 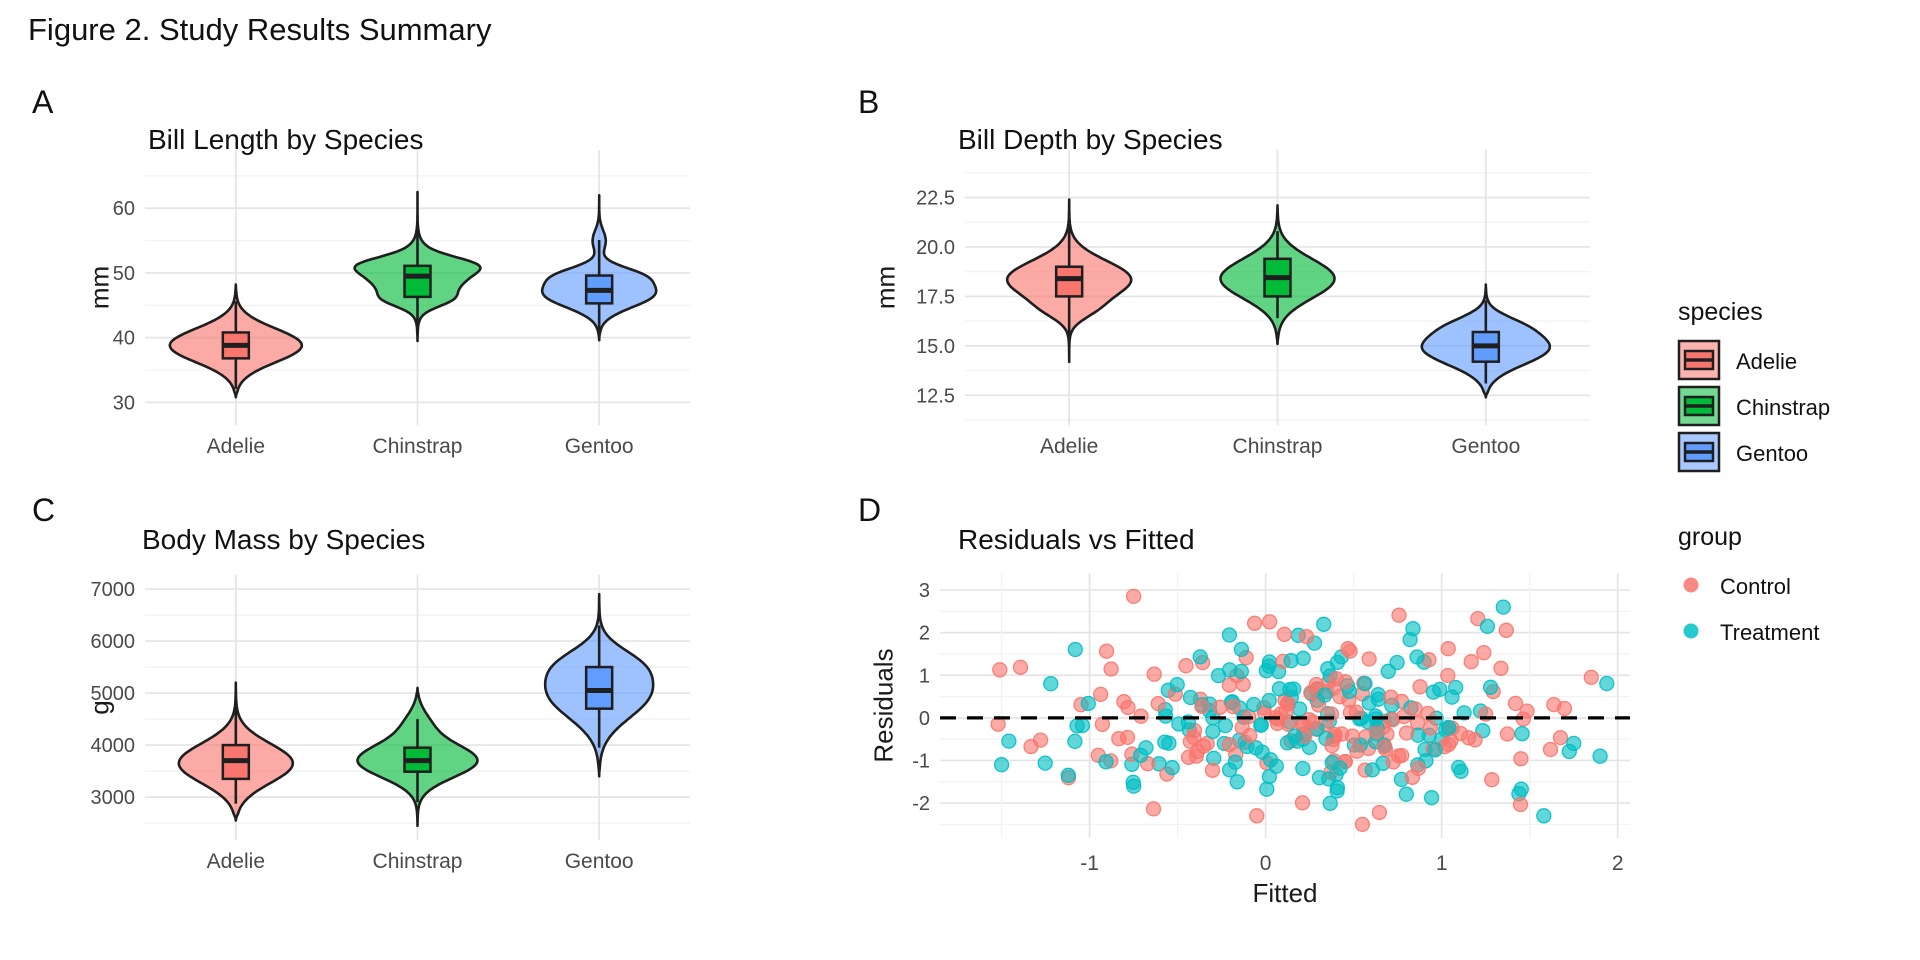 What do you see at coordinates (1271, 724) in the screenshot?
I see `panel-D-marks: -2 -1 0 1 2 3 -1 0 1 2` at bounding box center [1271, 724].